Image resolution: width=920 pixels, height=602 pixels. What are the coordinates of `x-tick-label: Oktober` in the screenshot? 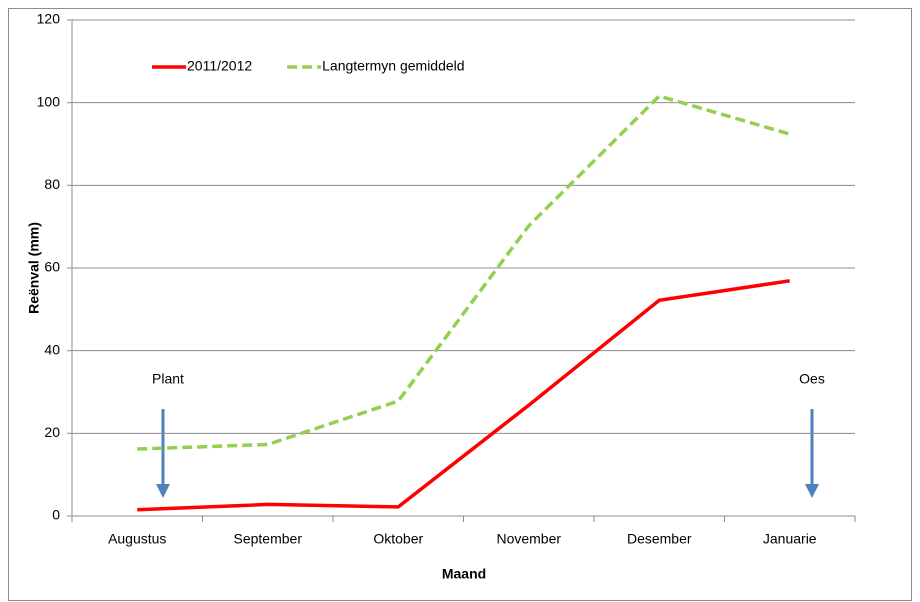 It's located at (398, 539).